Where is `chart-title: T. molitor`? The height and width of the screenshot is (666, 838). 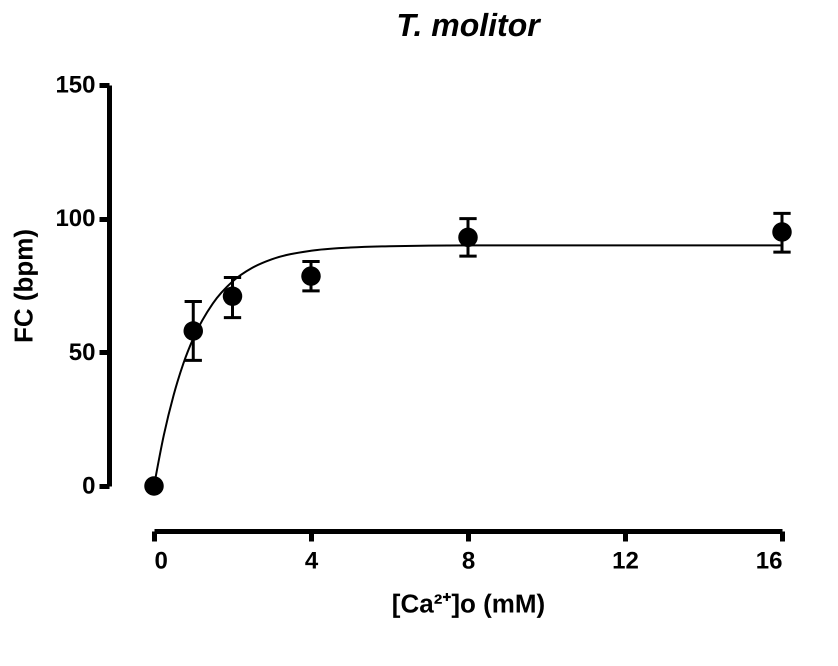 chart-title: T. molitor is located at coordinates (469, 25).